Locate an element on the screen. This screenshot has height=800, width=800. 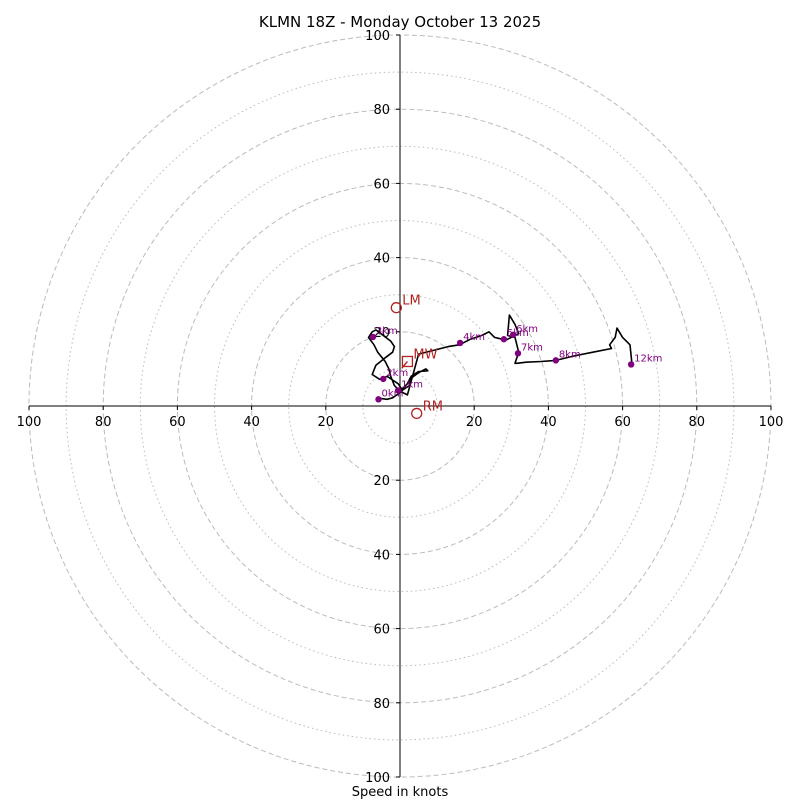
height-label: 1km is located at coordinates (412, 384).